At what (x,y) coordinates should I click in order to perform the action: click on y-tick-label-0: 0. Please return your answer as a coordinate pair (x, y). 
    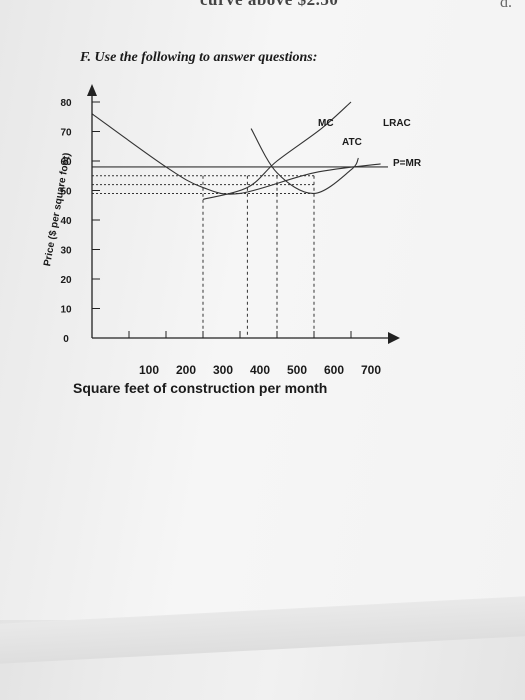
    Looking at the image, I should click on (66, 339).